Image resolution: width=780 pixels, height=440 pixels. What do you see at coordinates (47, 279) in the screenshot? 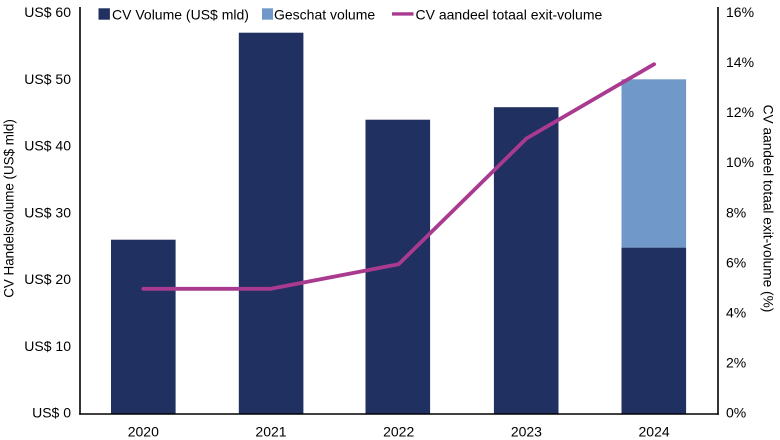
I see `svg-text: US$ 20` at bounding box center [47, 279].